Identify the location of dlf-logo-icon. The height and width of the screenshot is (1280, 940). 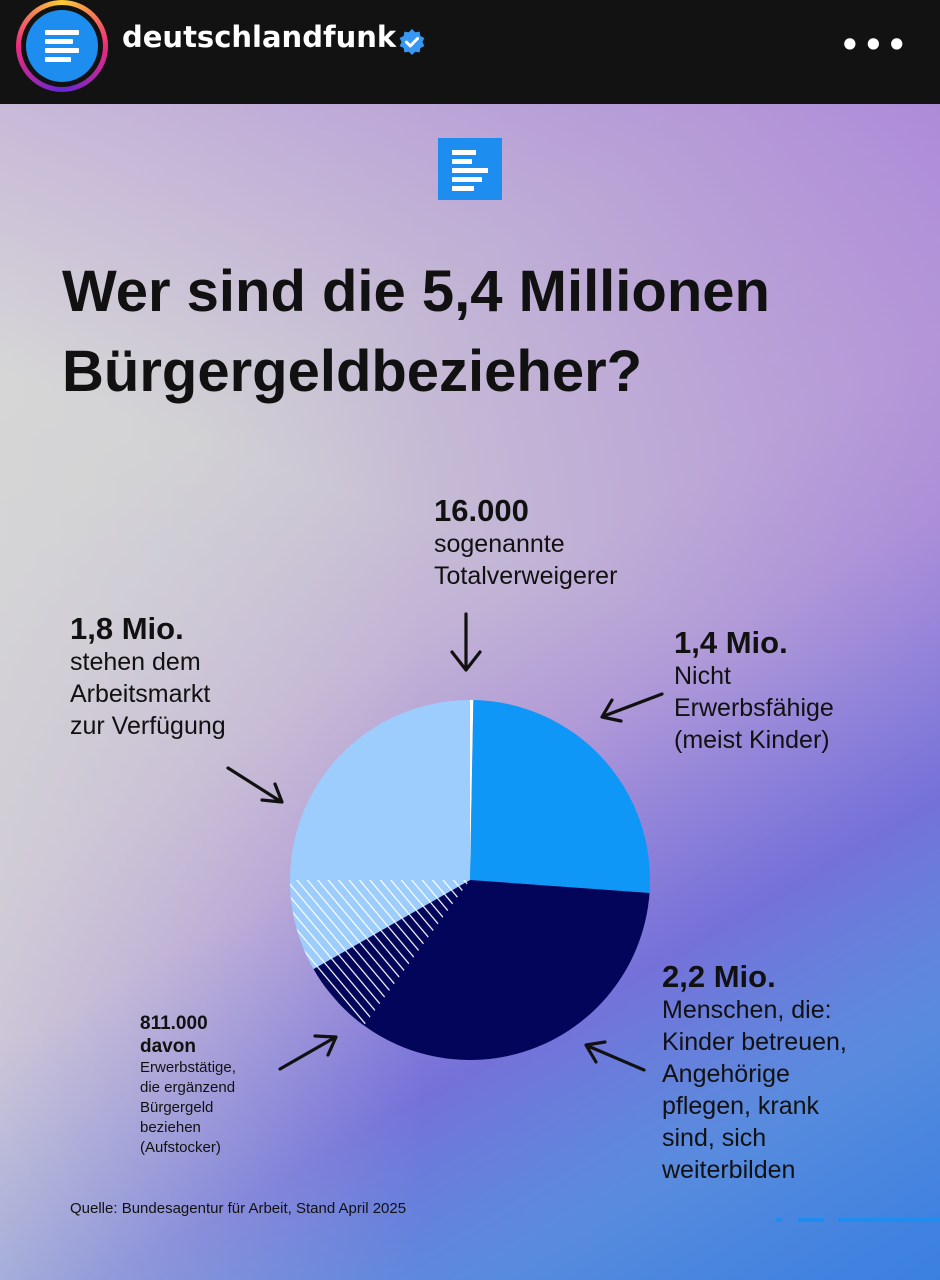
(470, 169).